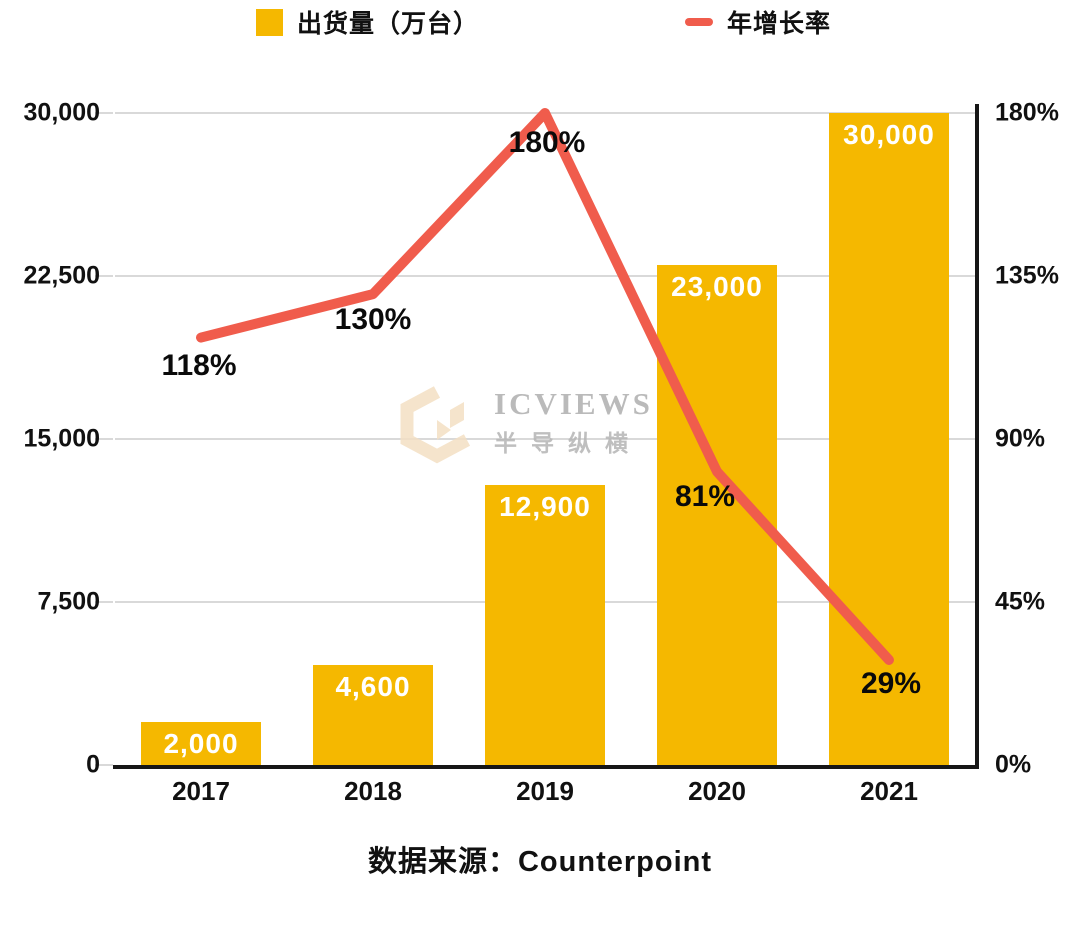 This screenshot has width=1080, height=934. I want to click on bar-series-label: 出货量（万台）, so click(388, 24).